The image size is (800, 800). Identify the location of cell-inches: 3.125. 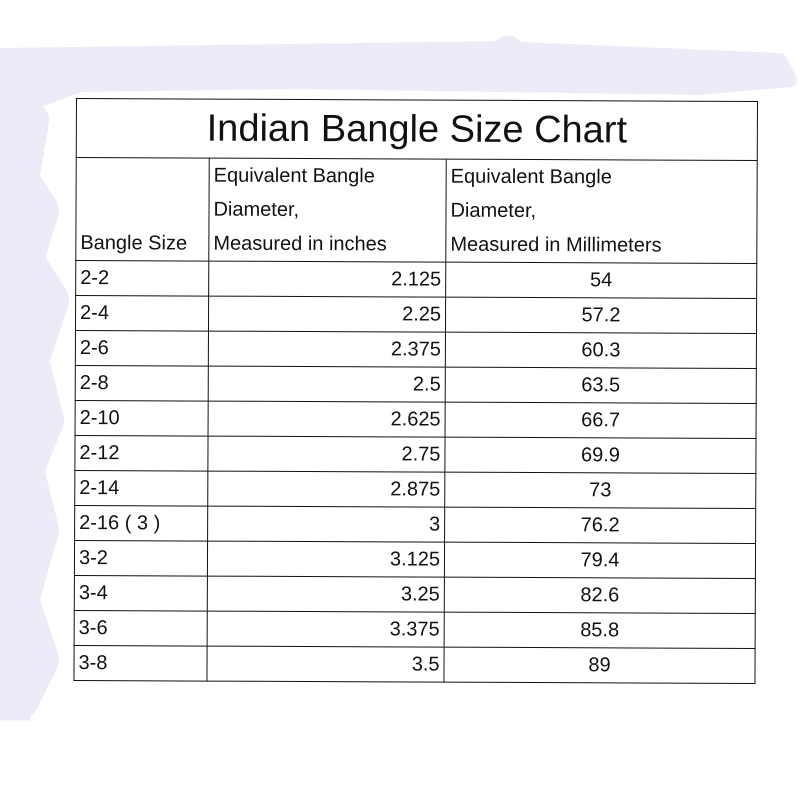
(326, 559).